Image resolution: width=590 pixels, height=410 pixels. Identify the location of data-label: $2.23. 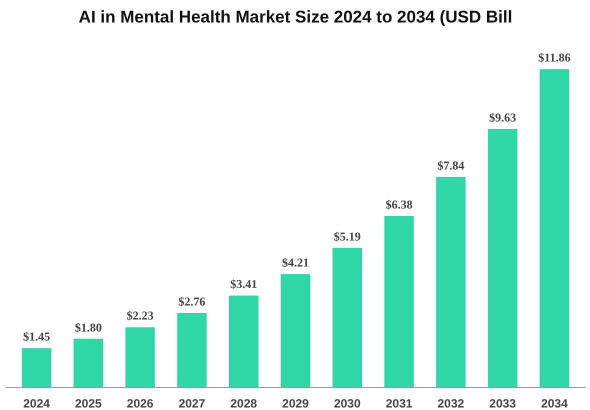
(140, 315).